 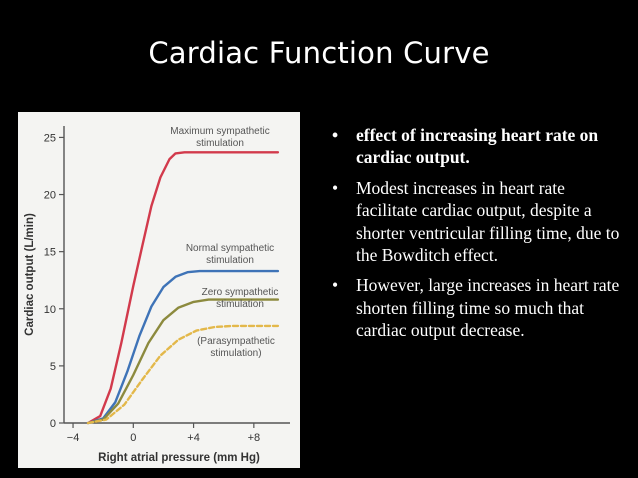 What do you see at coordinates (254, 438) in the screenshot?
I see `x-tick-label: +8` at bounding box center [254, 438].